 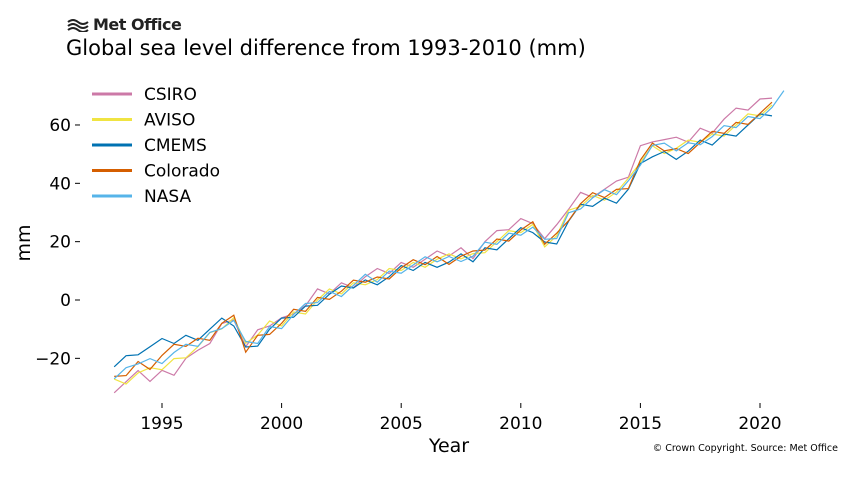 What do you see at coordinates (167, 197) in the screenshot?
I see `legend-label: NASA` at bounding box center [167, 197].